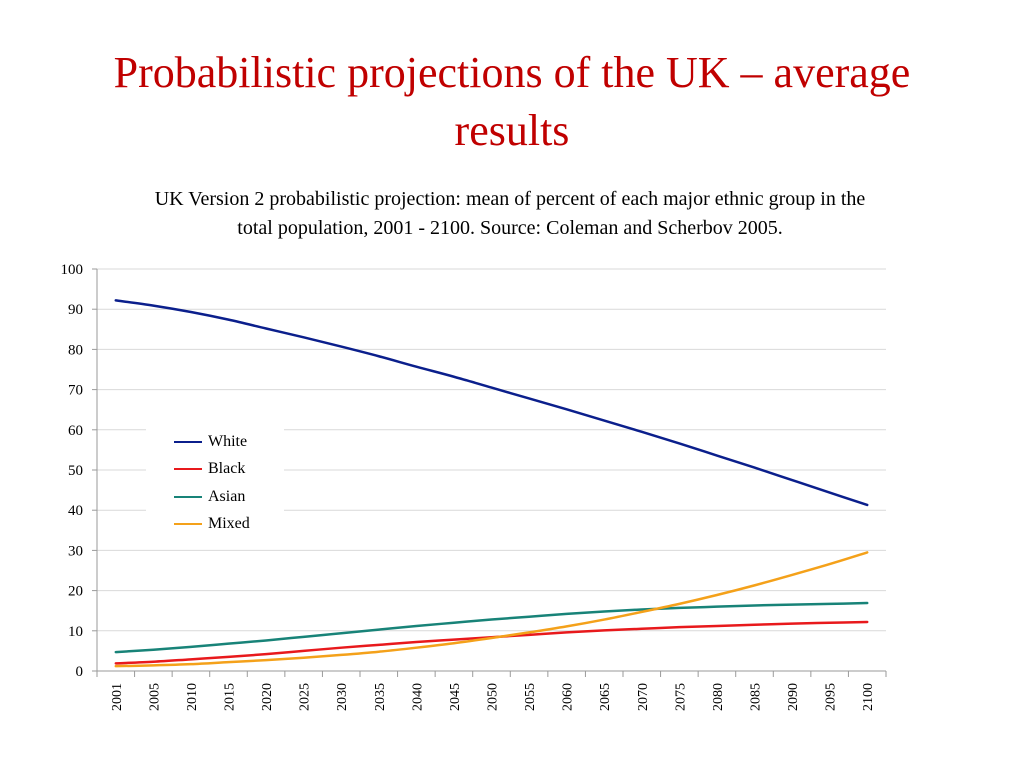 The height and width of the screenshot is (768, 1024). What do you see at coordinates (831, 697) in the screenshot?
I see `x-tick-label: 2095` at bounding box center [831, 697].